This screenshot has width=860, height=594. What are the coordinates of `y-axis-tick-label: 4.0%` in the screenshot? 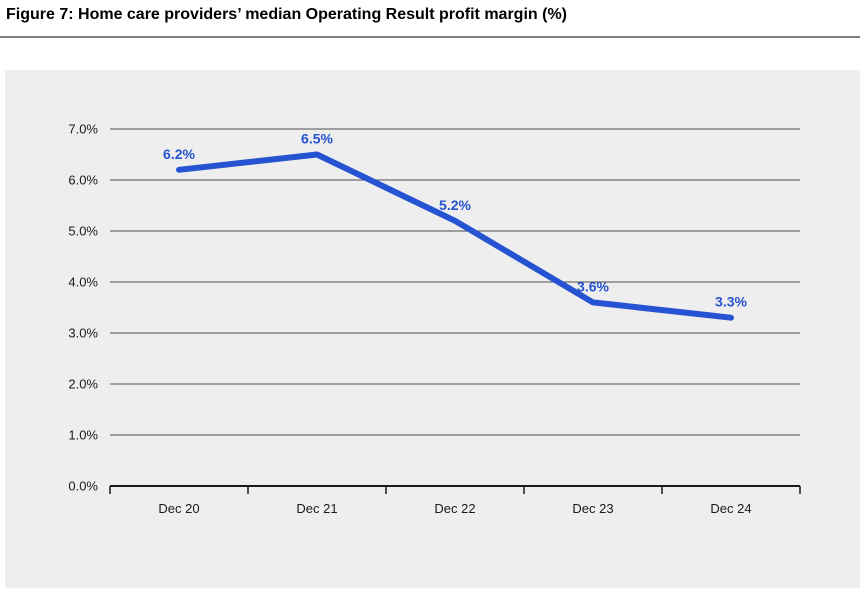 It's located at (83, 282).